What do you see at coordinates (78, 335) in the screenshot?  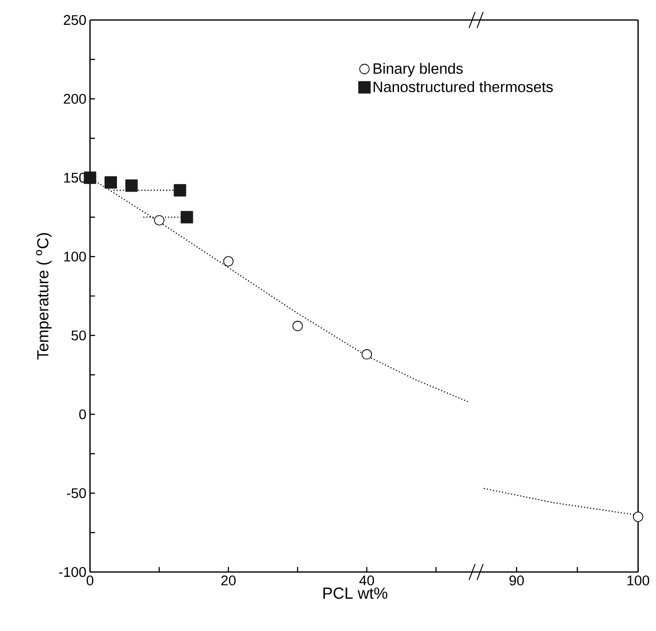 I see `y-tick-label: 50` at bounding box center [78, 335].